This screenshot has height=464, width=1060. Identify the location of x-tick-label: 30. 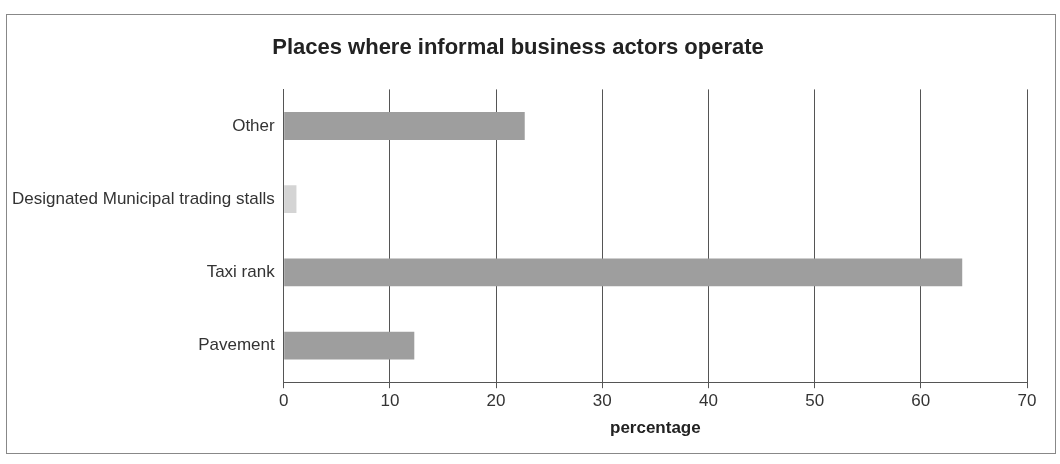
(602, 401).